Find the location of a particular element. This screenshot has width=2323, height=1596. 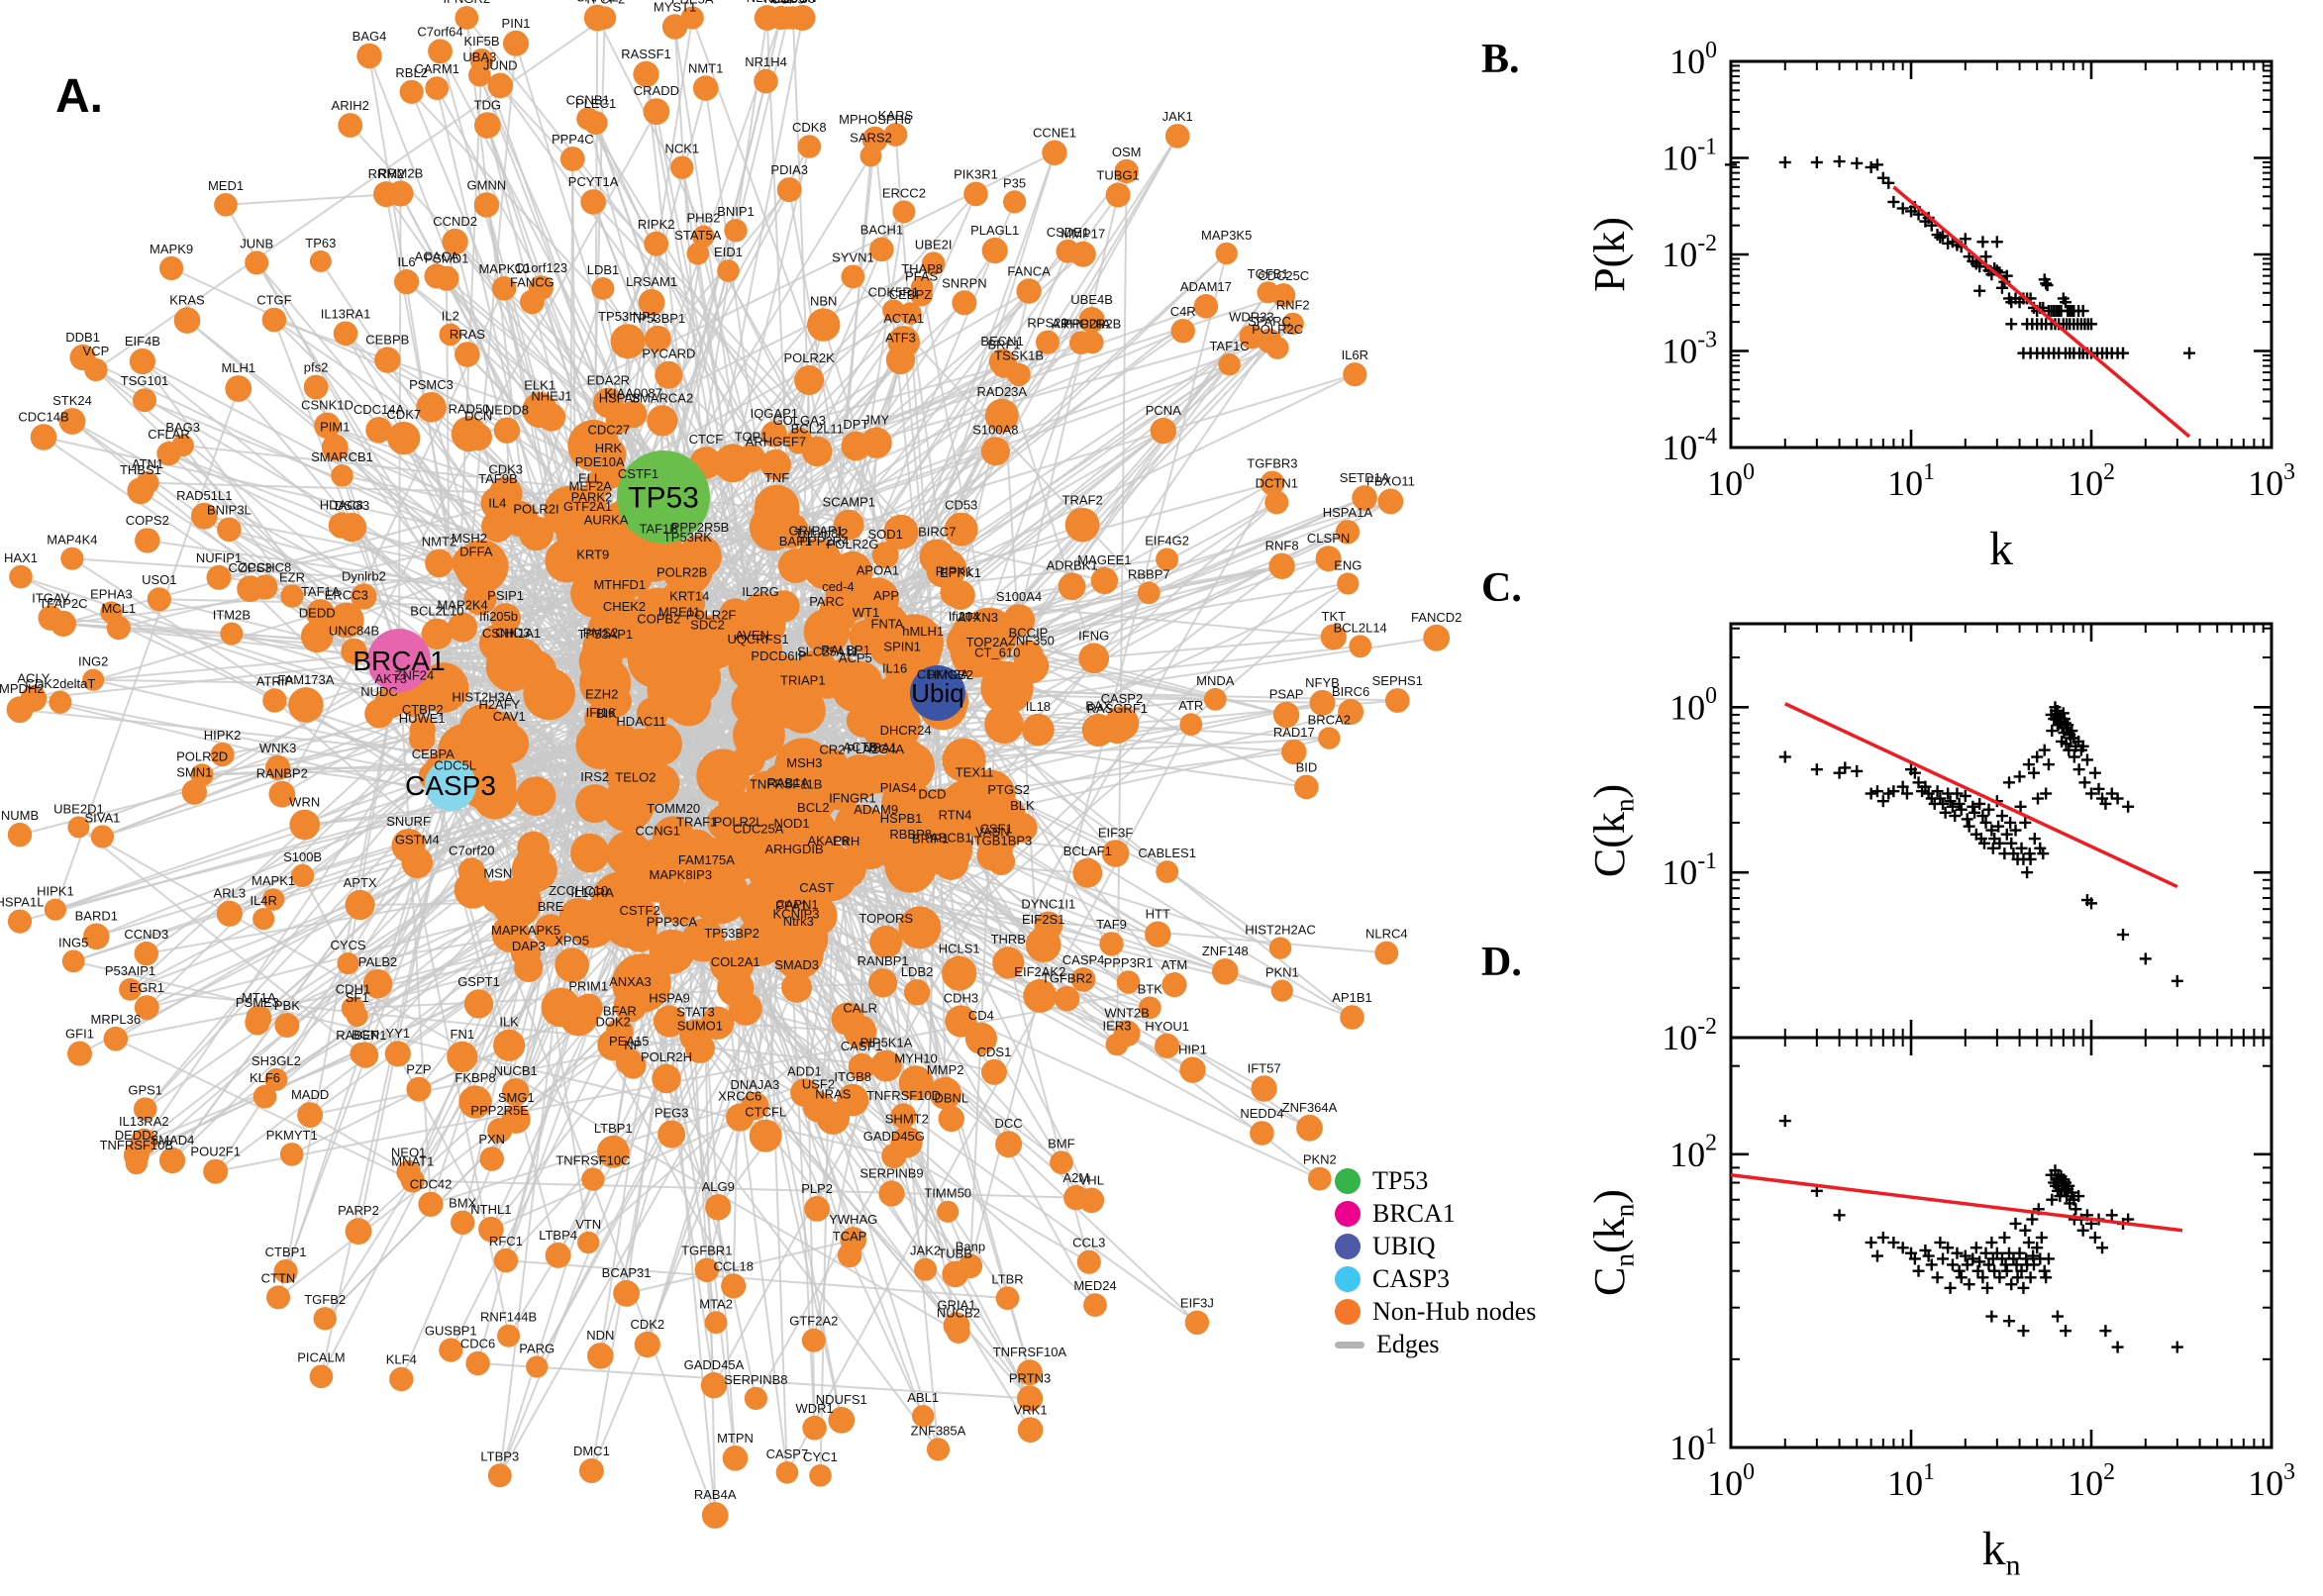

network-node-label: BECN1 is located at coordinates (1002, 341).